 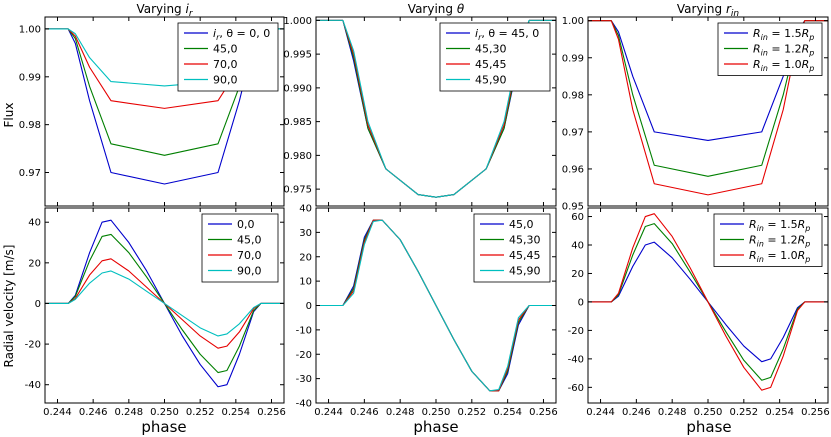 What do you see at coordinates (573, 169) in the screenshot?
I see `y-tick-label: 0.96` at bounding box center [573, 169].